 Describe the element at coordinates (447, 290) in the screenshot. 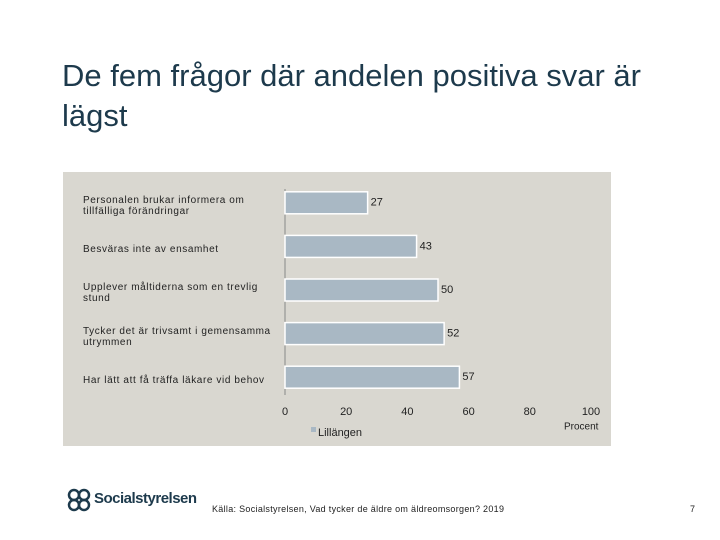

I see `data-label: 50` at that location.